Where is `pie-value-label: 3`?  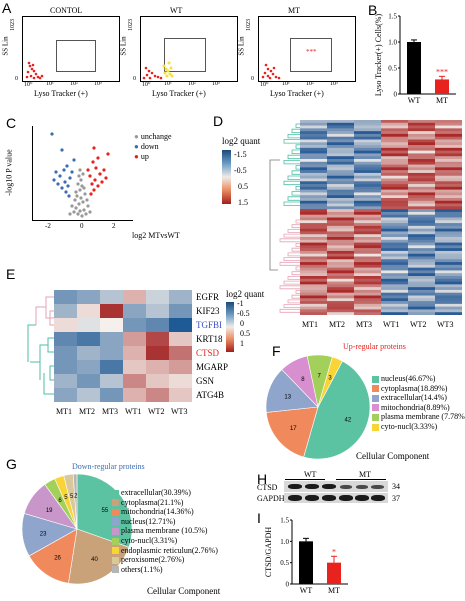
pie-value-label: 3 is located at coordinates (330, 379).